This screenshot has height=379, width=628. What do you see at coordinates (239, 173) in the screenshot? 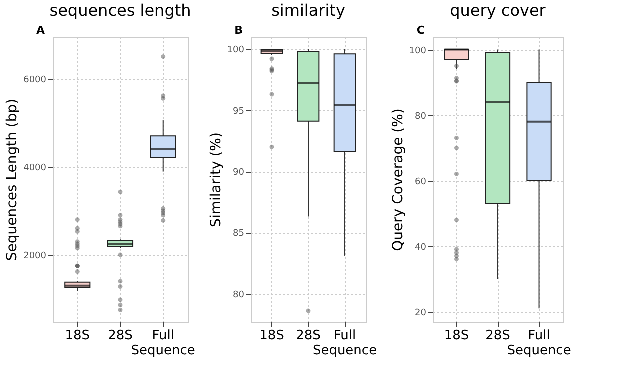
I see `y-tick-label: 90` at bounding box center [239, 173].